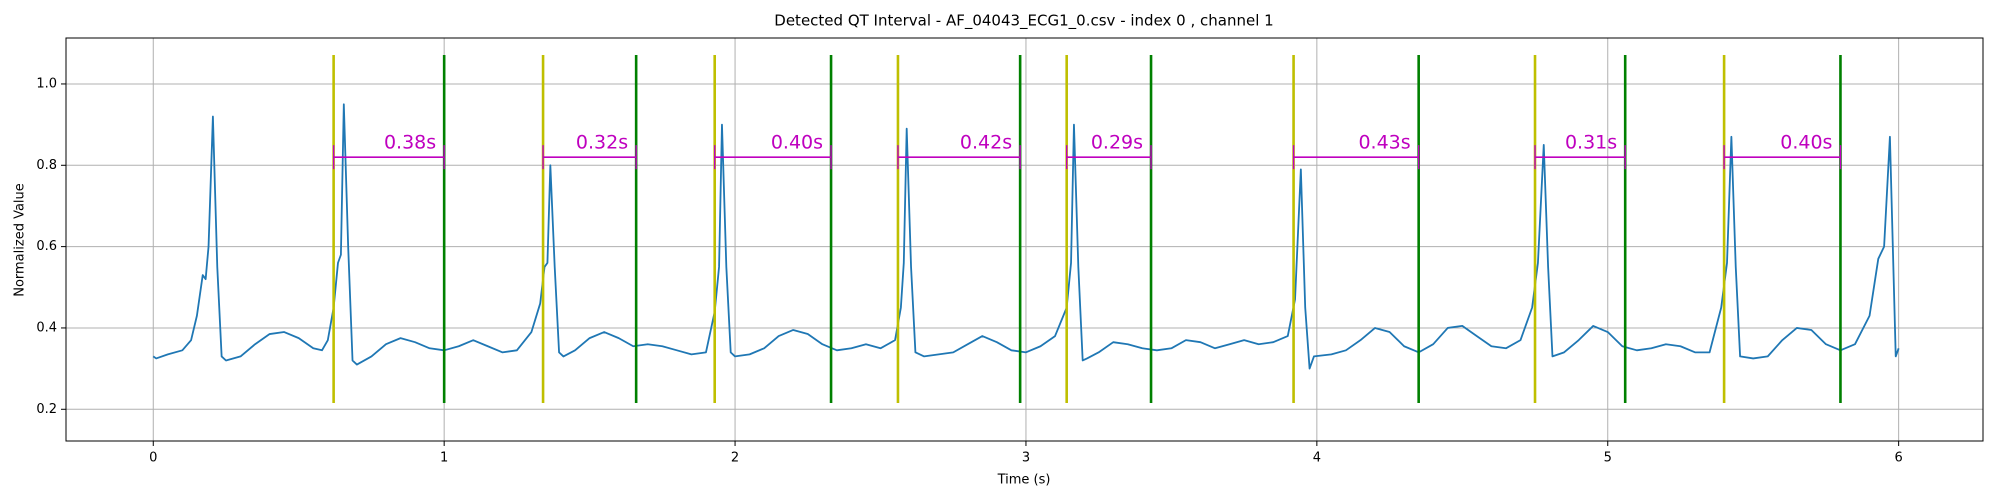  I want to click on qt-label: 0.31s, so click(1591, 143).